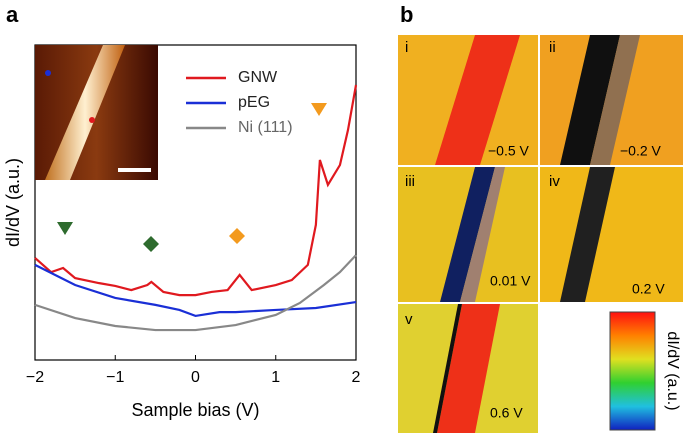  I want to click on map-bias: −0.5 V, so click(509, 151).